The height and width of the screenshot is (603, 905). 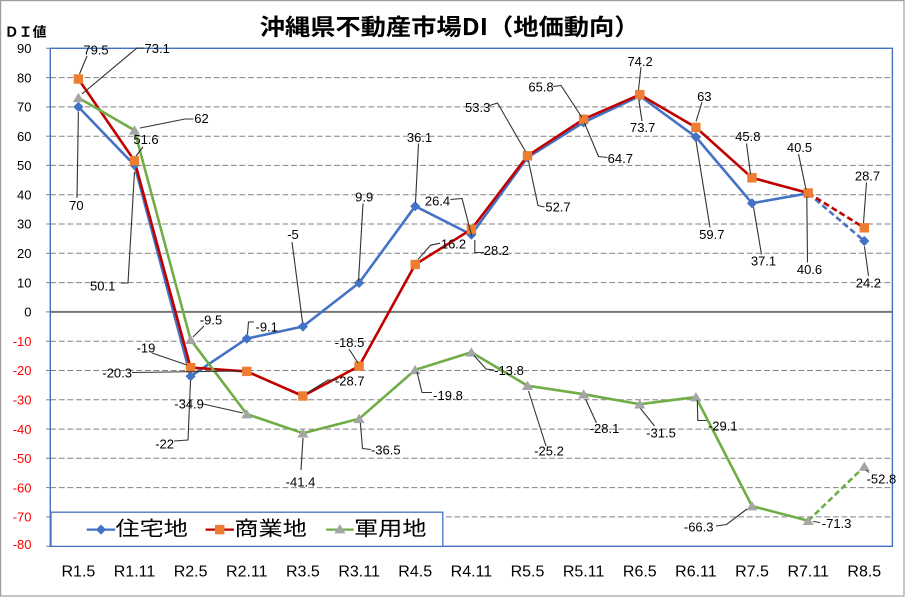 I want to click on svg-text: -22, so click(x=164, y=443).